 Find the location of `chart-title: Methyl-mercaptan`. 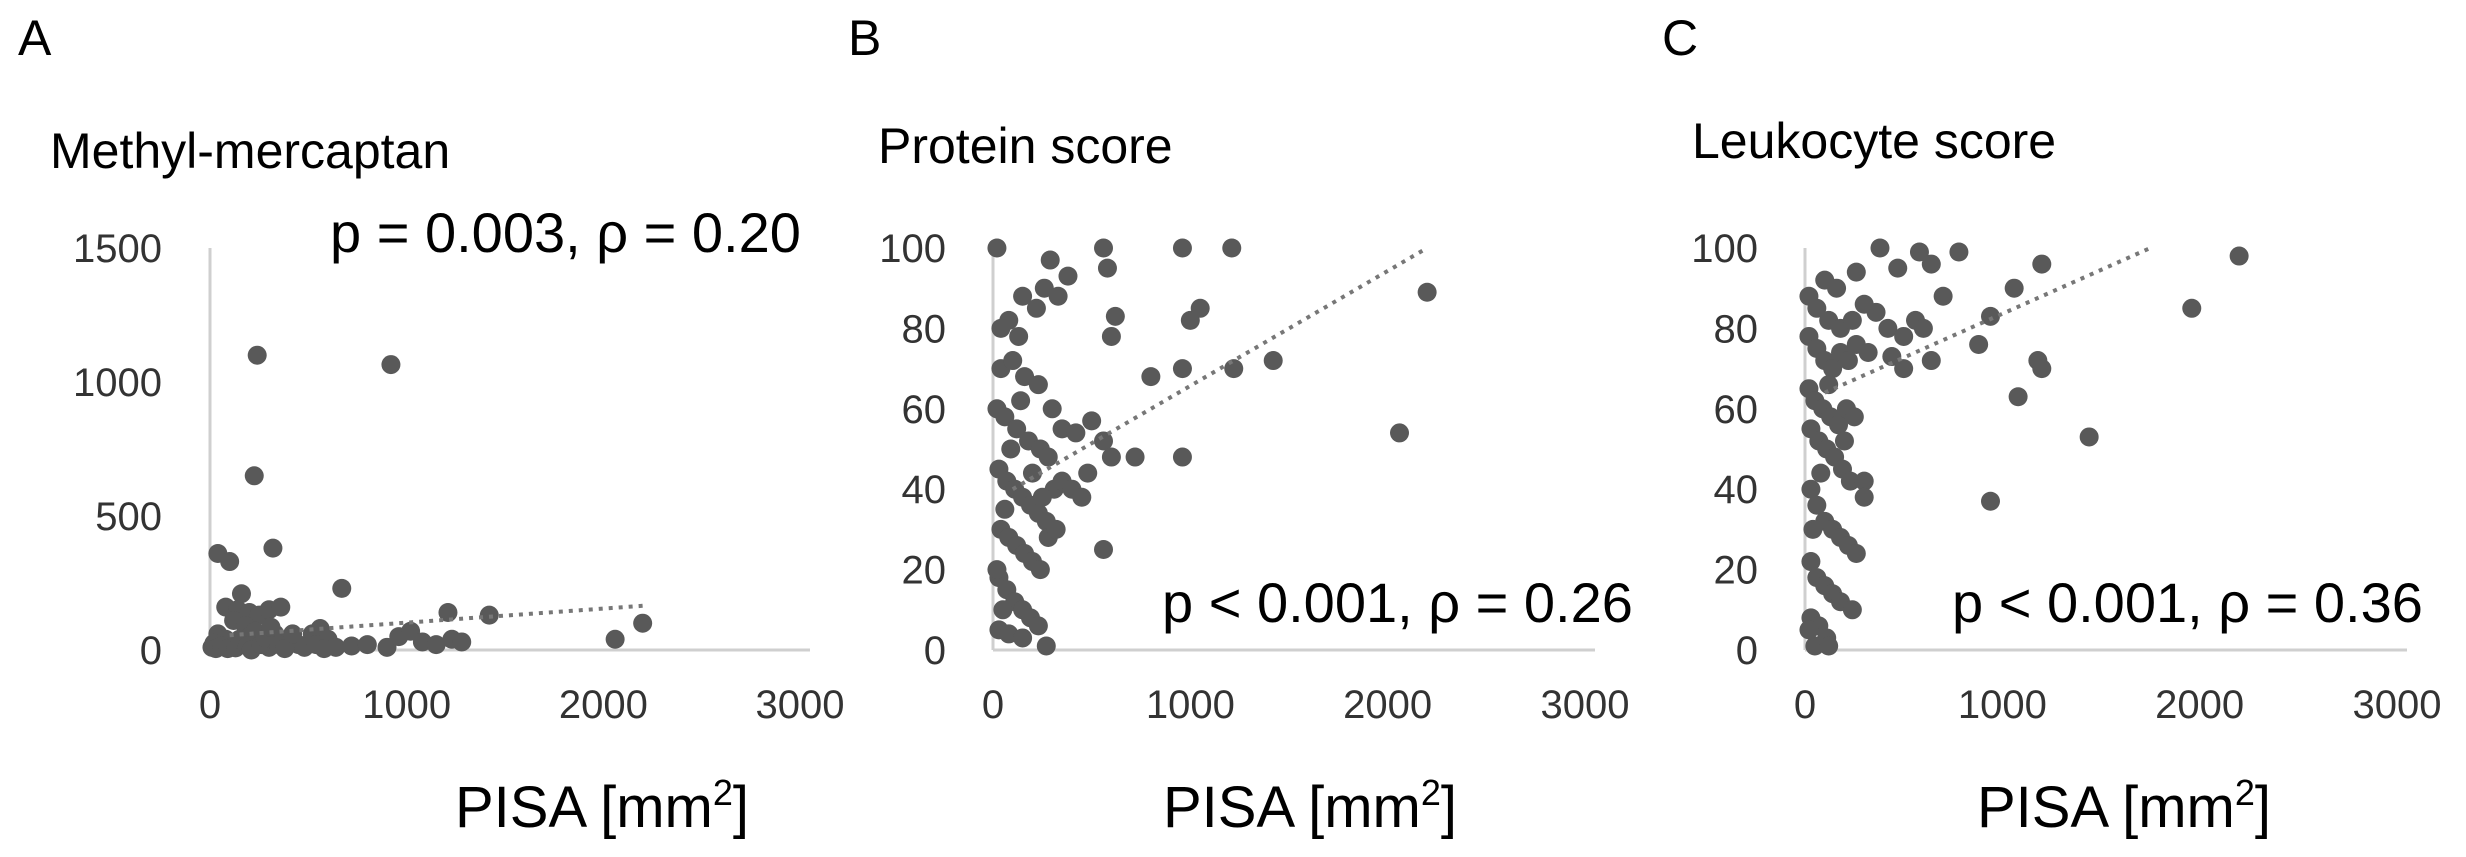

chart-title: Methyl-mercaptan is located at coordinates (250, 151).